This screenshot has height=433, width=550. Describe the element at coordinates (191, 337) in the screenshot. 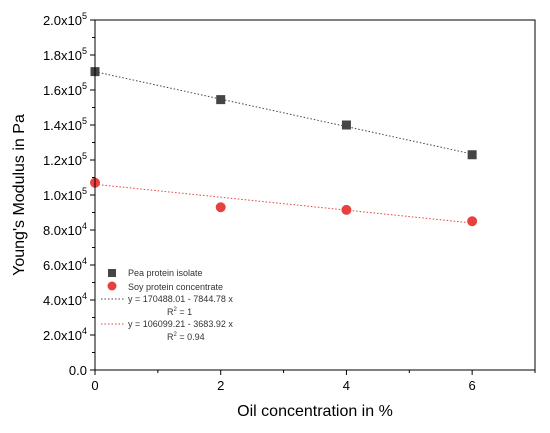

I see `r2-value: = 0.94` at that location.